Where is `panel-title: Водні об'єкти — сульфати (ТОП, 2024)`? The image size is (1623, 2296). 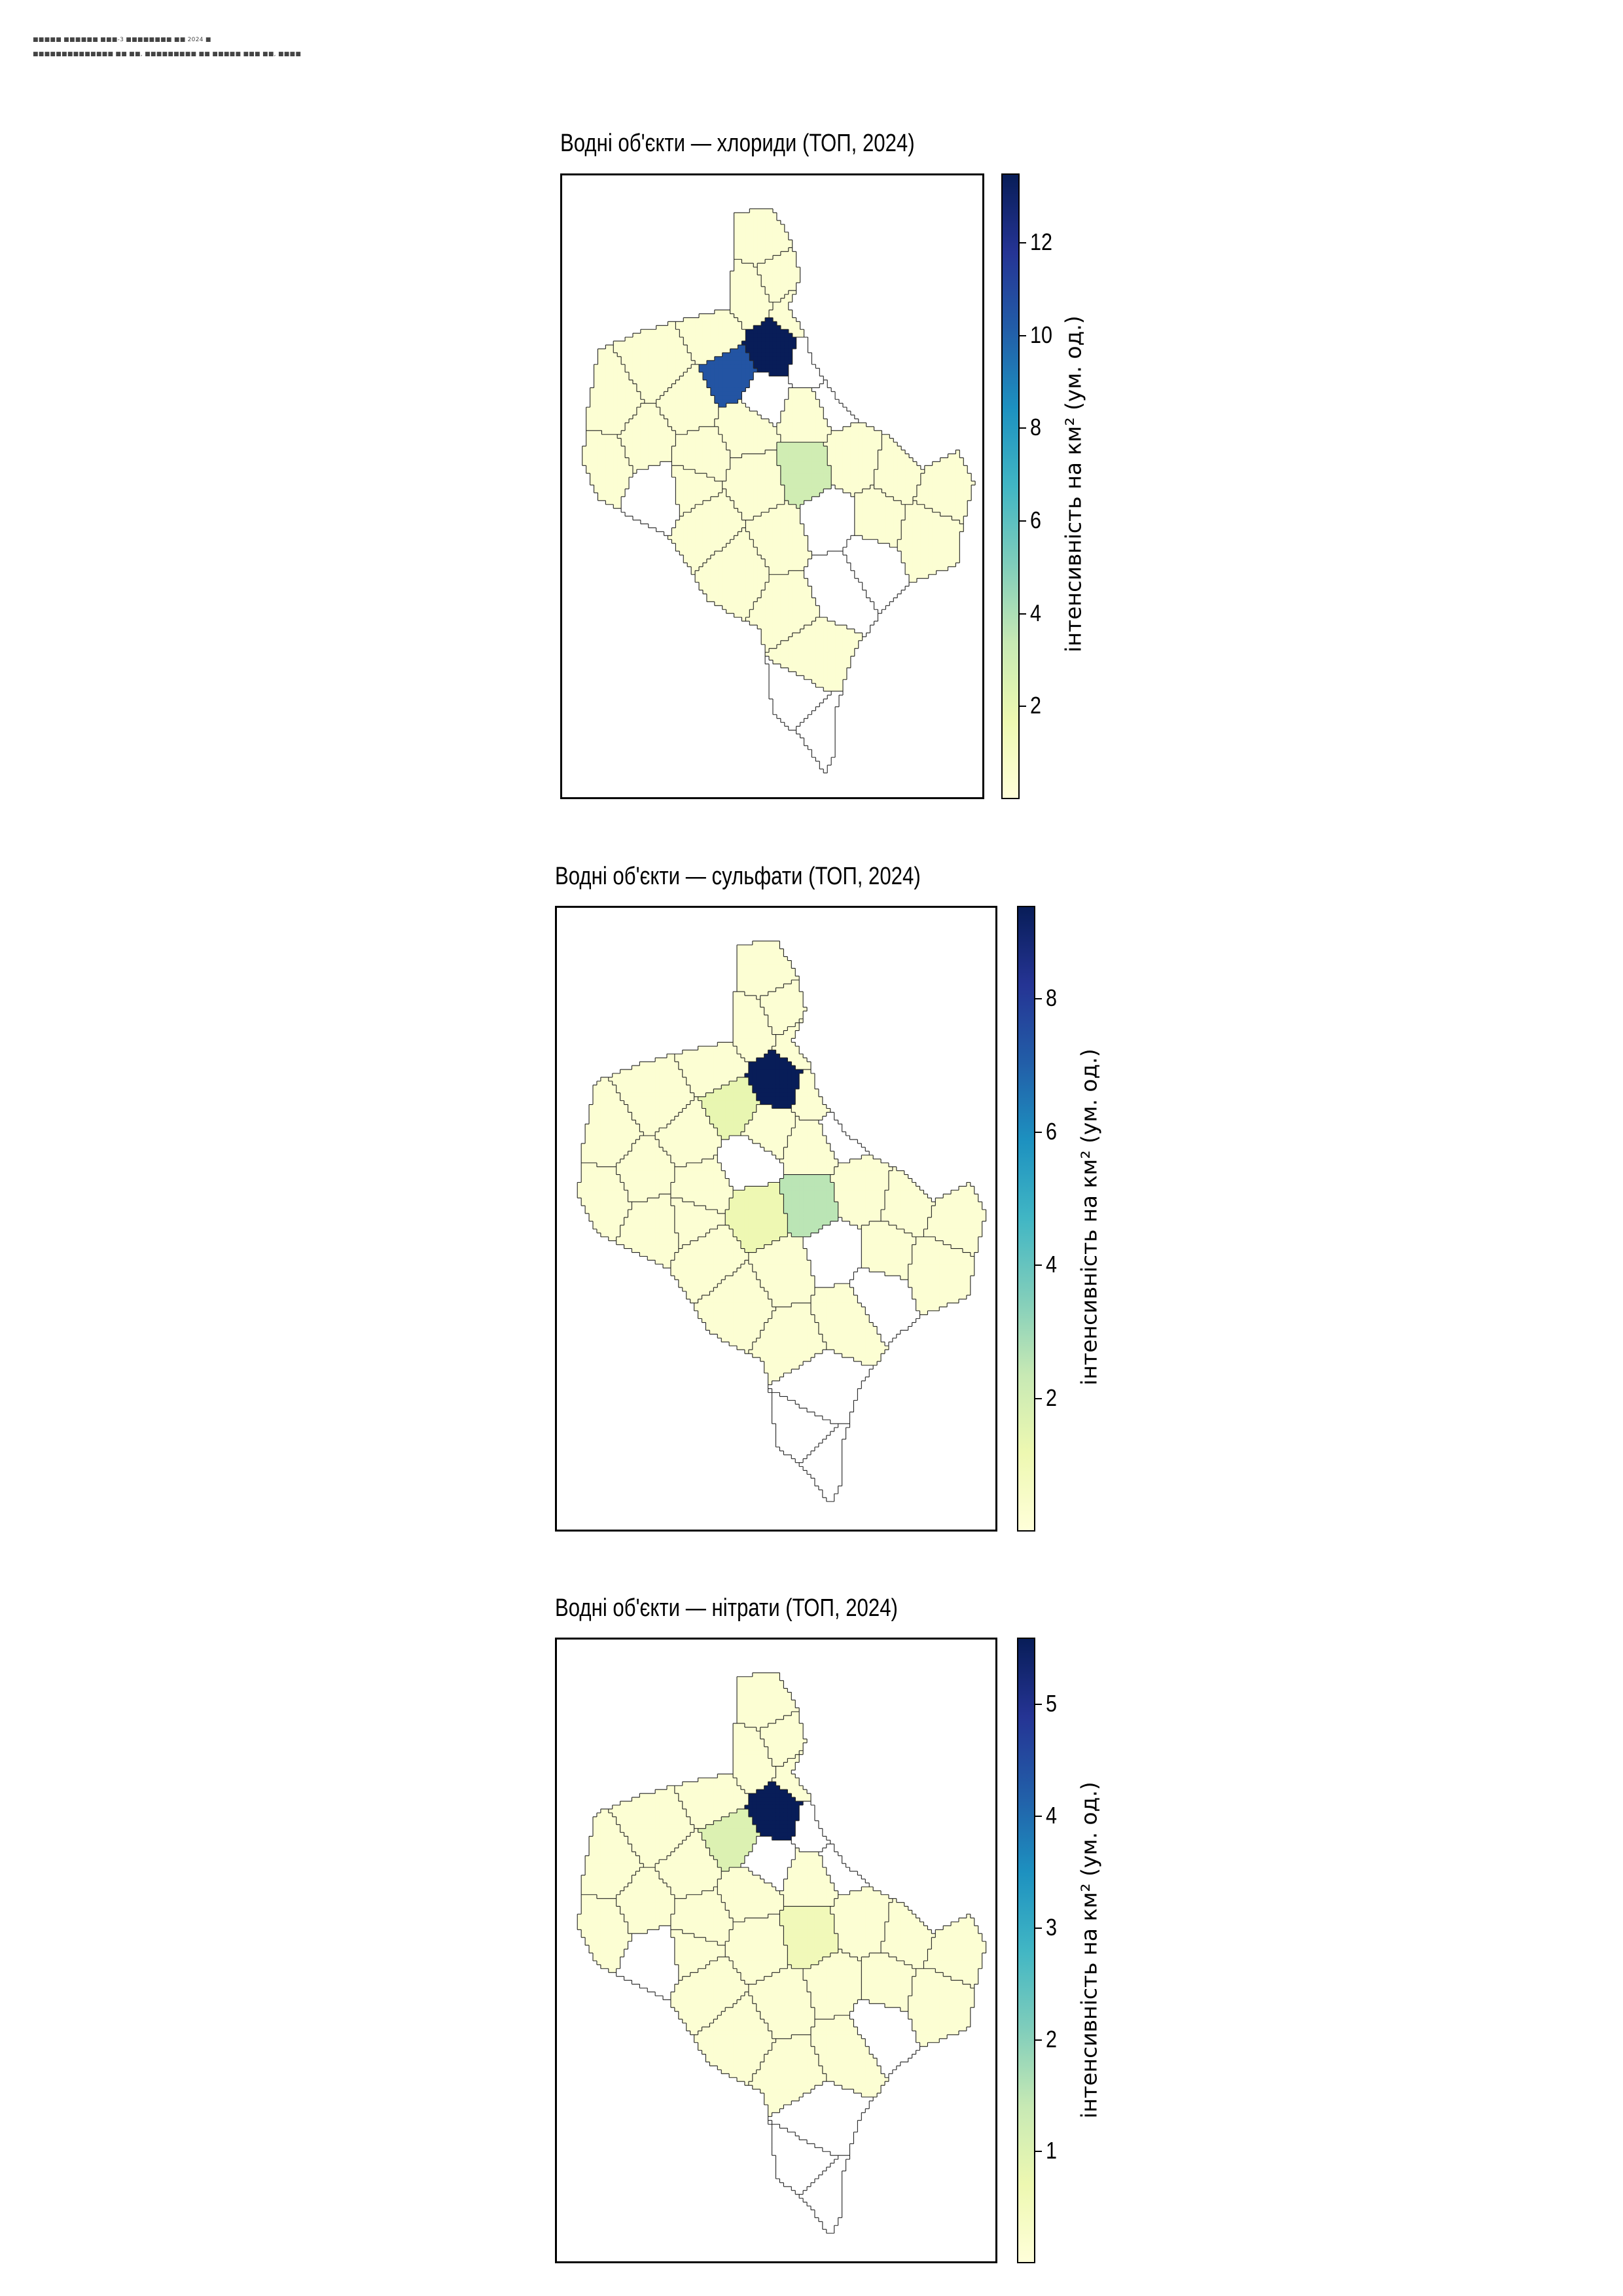
panel-title: Водні об'єкти — сульфати (ТОП, 2024) is located at coordinates (738, 876).